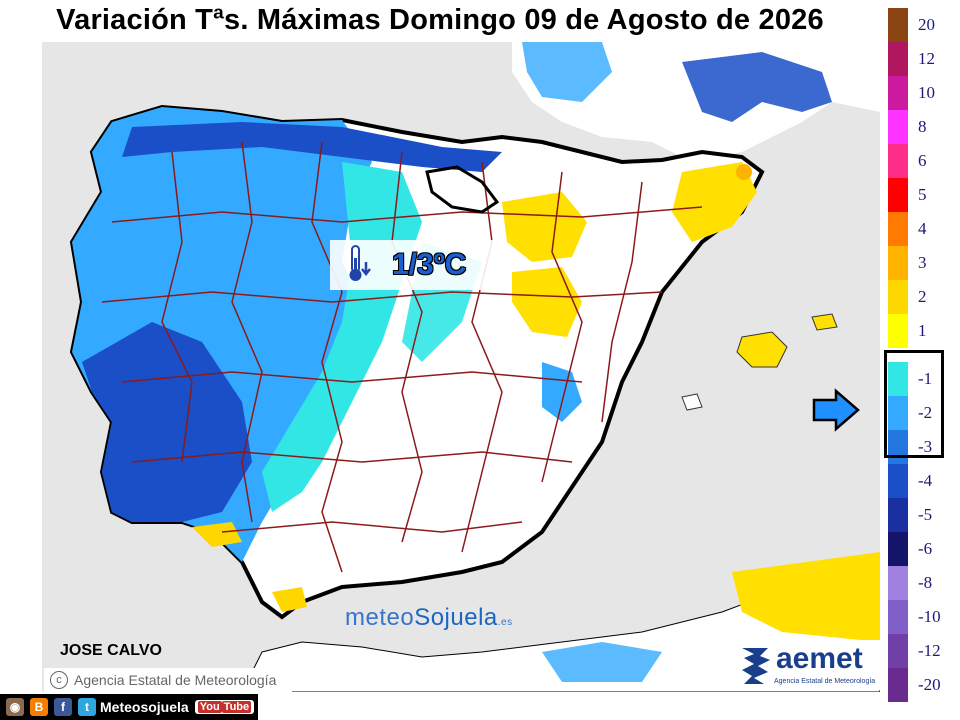 The width and height of the screenshot is (960, 720). I want to click on youtube-icon: You Tube, so click(224, 707).